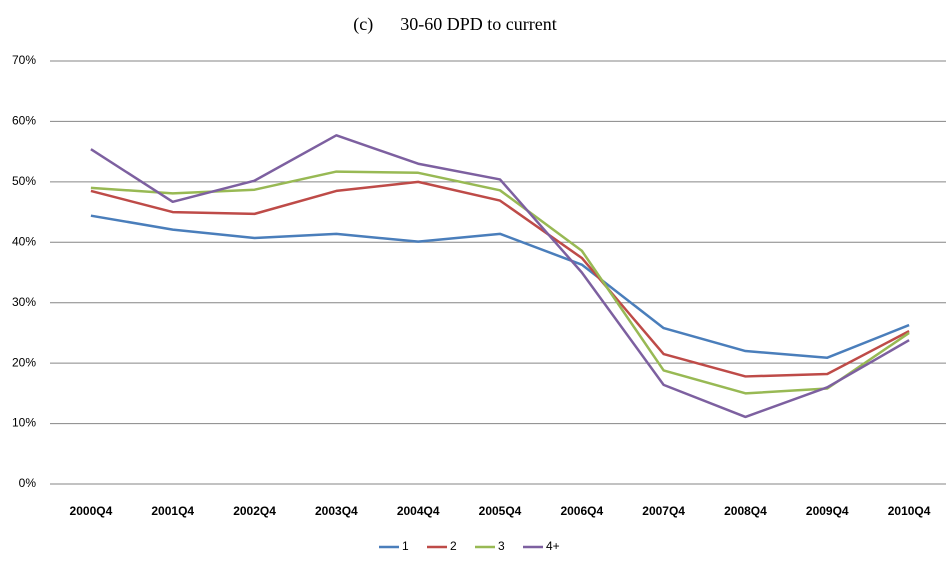 This screenshot has height=565, width=952. What do you see at coordinates (28, 483) in the screenshot?
I see `y-tick-label: 0%` at bounding box center [28, 483].